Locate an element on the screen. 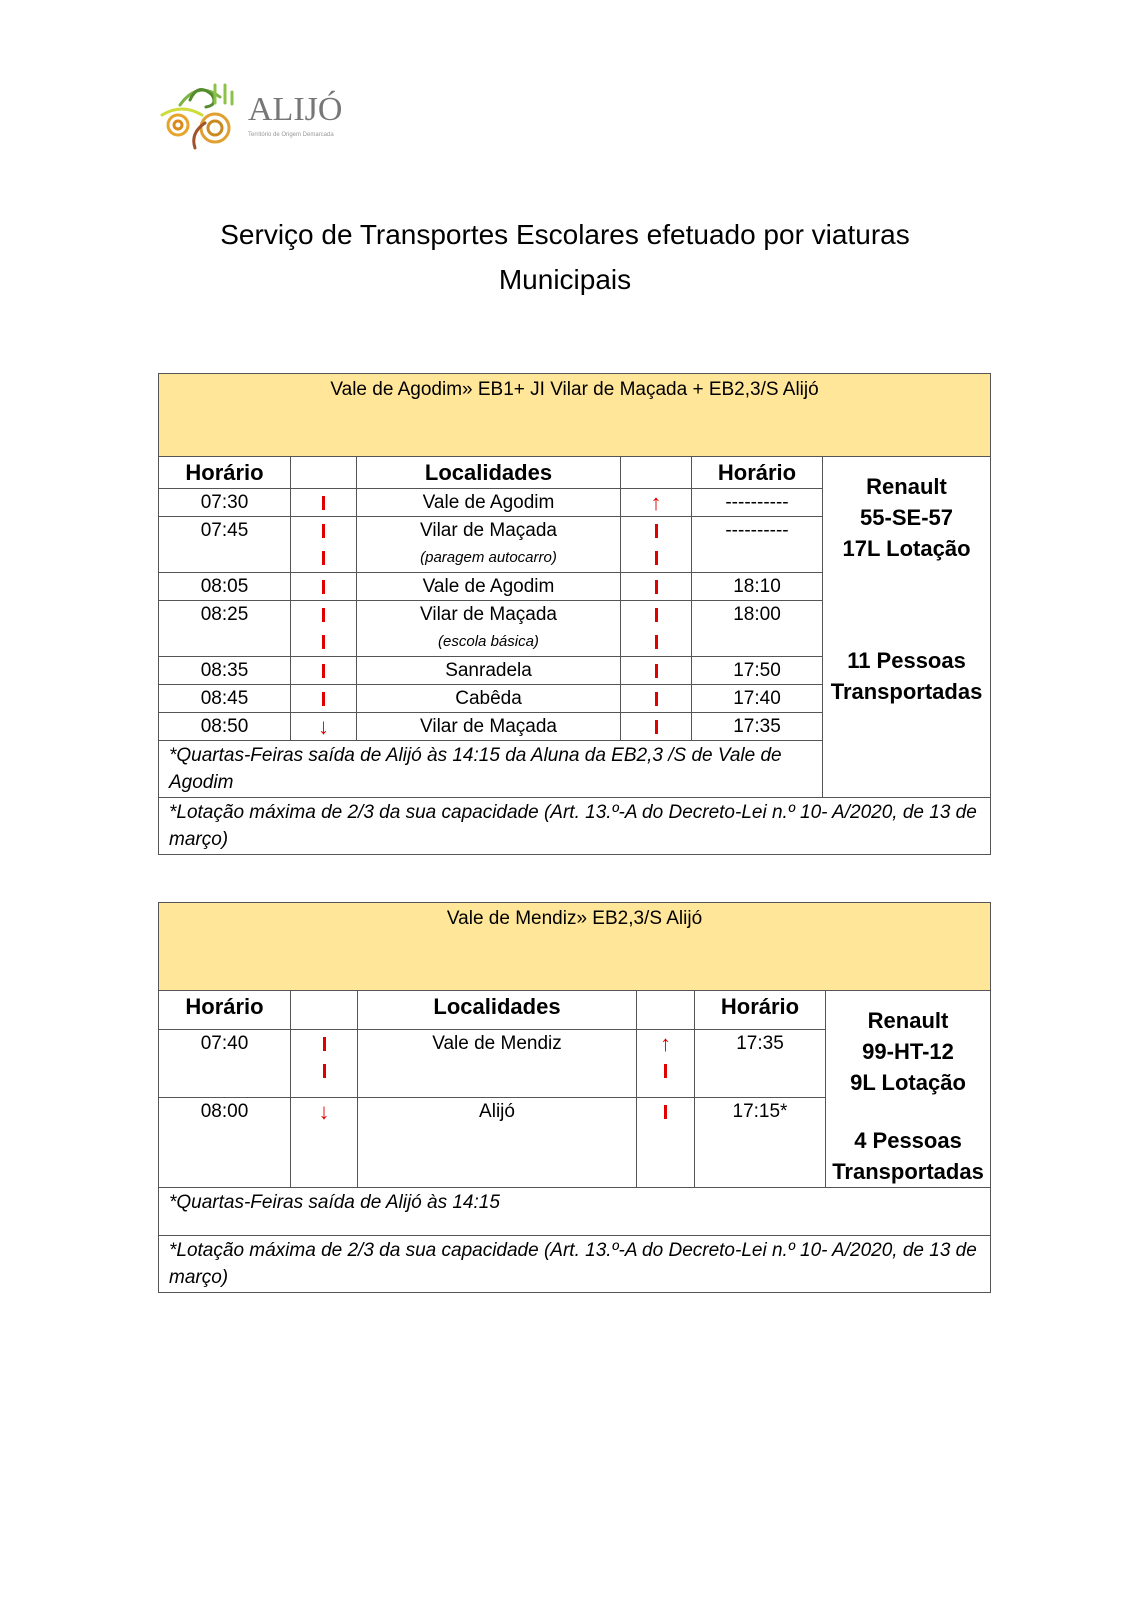 This screenshot has width=1131, height=1600. vehicle-info-line: Renault is located at coordinates (906, 486).